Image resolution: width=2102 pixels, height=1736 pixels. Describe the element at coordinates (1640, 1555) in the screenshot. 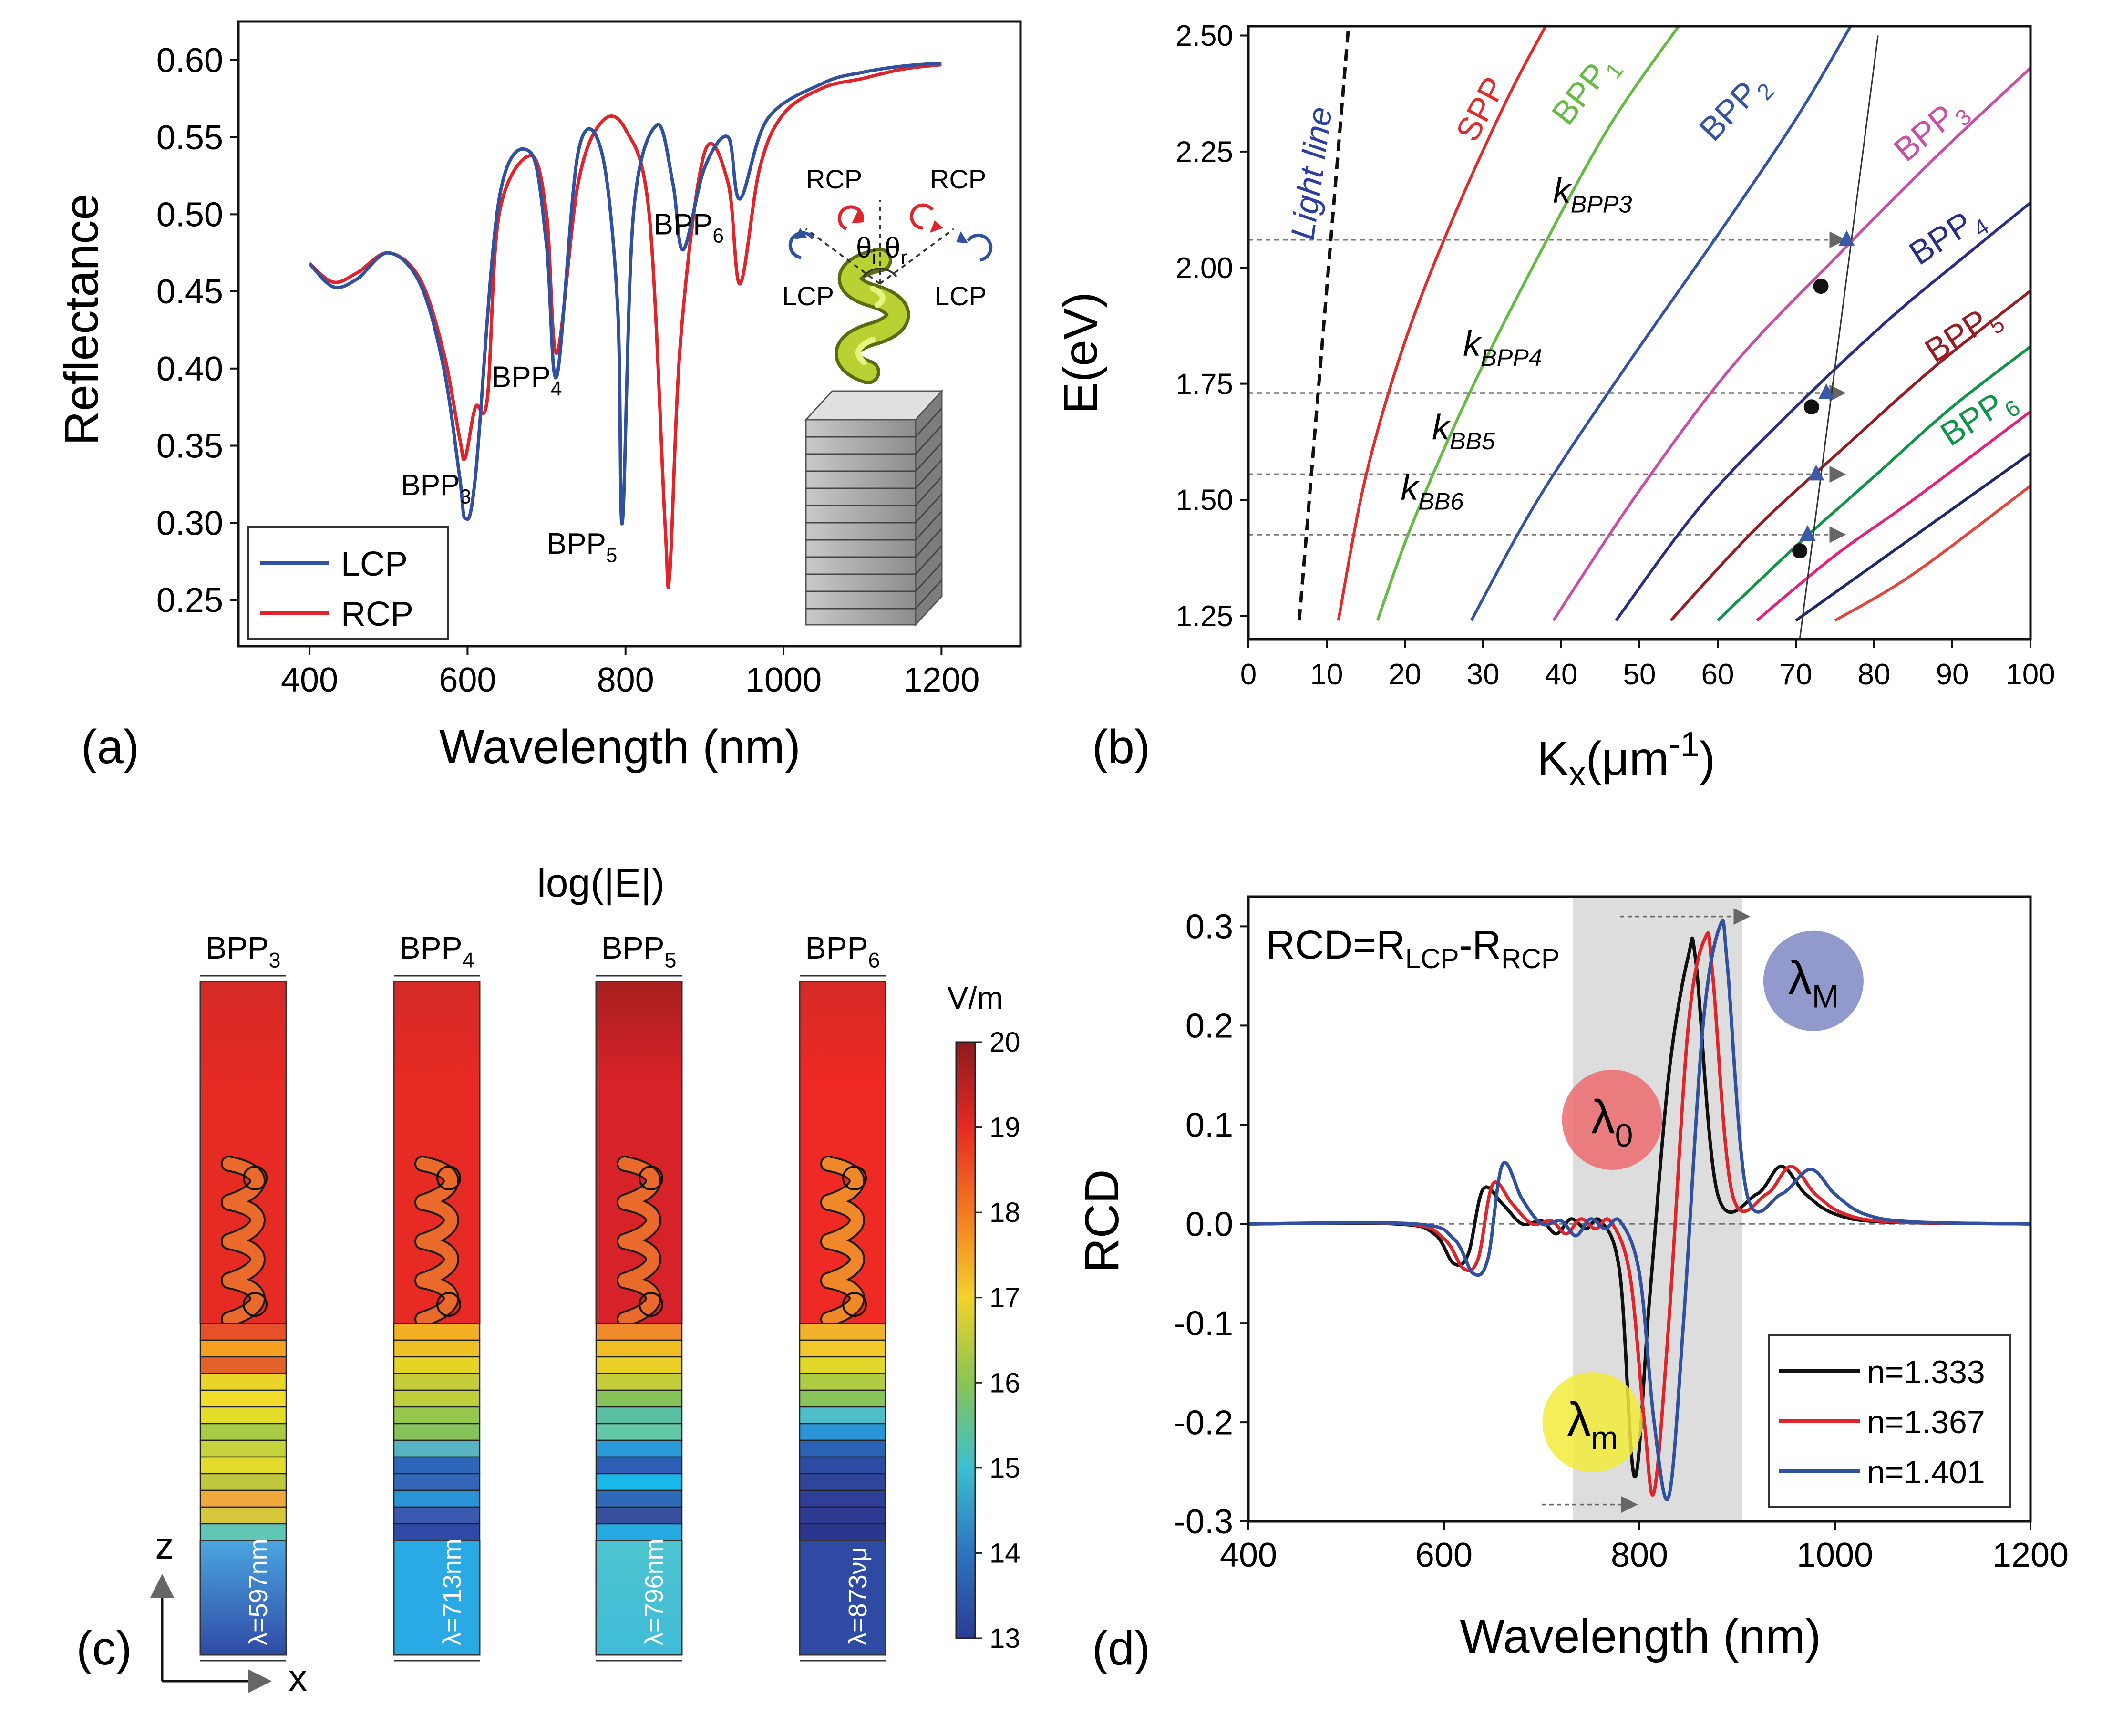

I see `d-xtick-label: 800` at that location.